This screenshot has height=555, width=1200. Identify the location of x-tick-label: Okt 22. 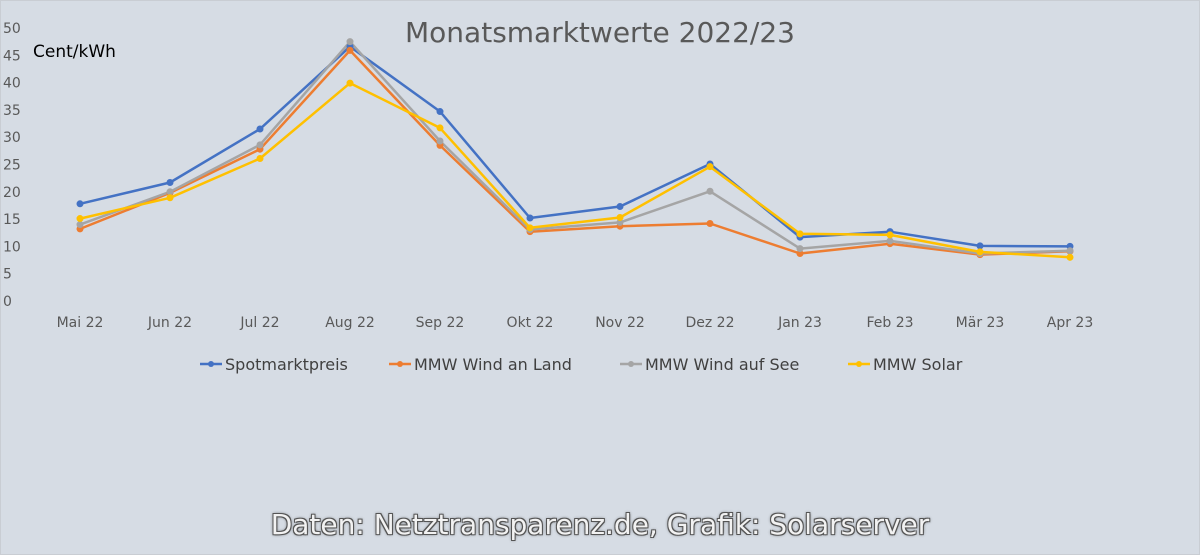
(530, 323).